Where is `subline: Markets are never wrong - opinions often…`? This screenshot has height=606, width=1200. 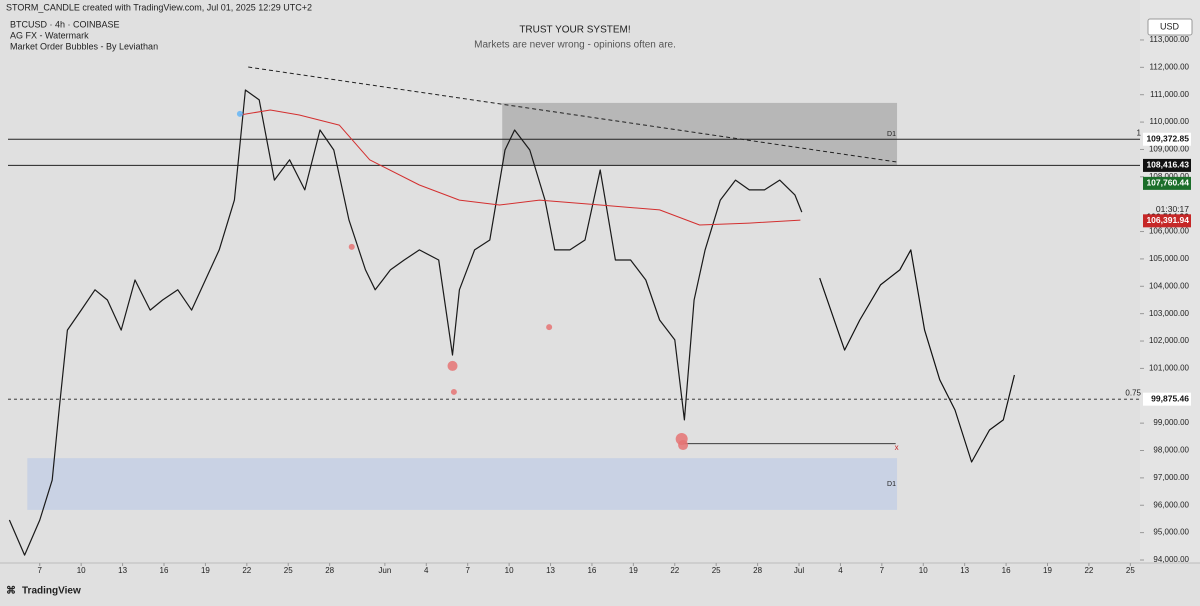 subline: Markets are never wrong - opinions often… is located at coordinates (575, 45).